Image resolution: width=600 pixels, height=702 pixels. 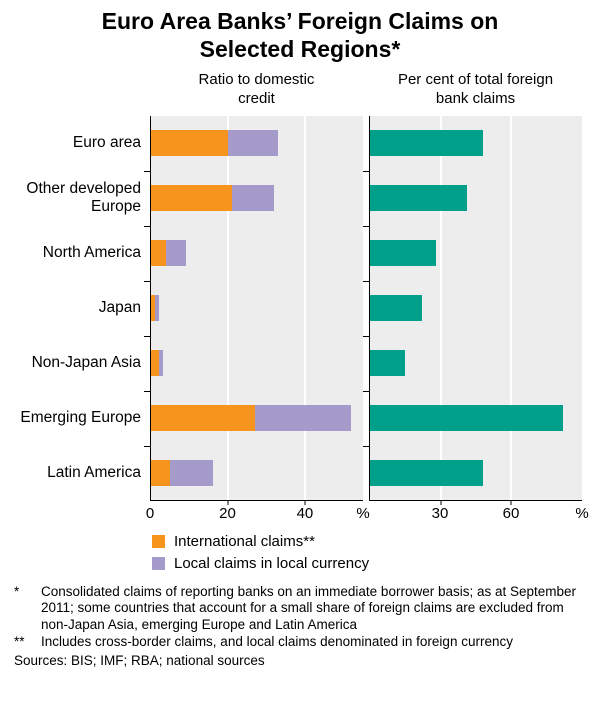 I want to click on category-label: Emerging Europe, so click(x=80, y=418).